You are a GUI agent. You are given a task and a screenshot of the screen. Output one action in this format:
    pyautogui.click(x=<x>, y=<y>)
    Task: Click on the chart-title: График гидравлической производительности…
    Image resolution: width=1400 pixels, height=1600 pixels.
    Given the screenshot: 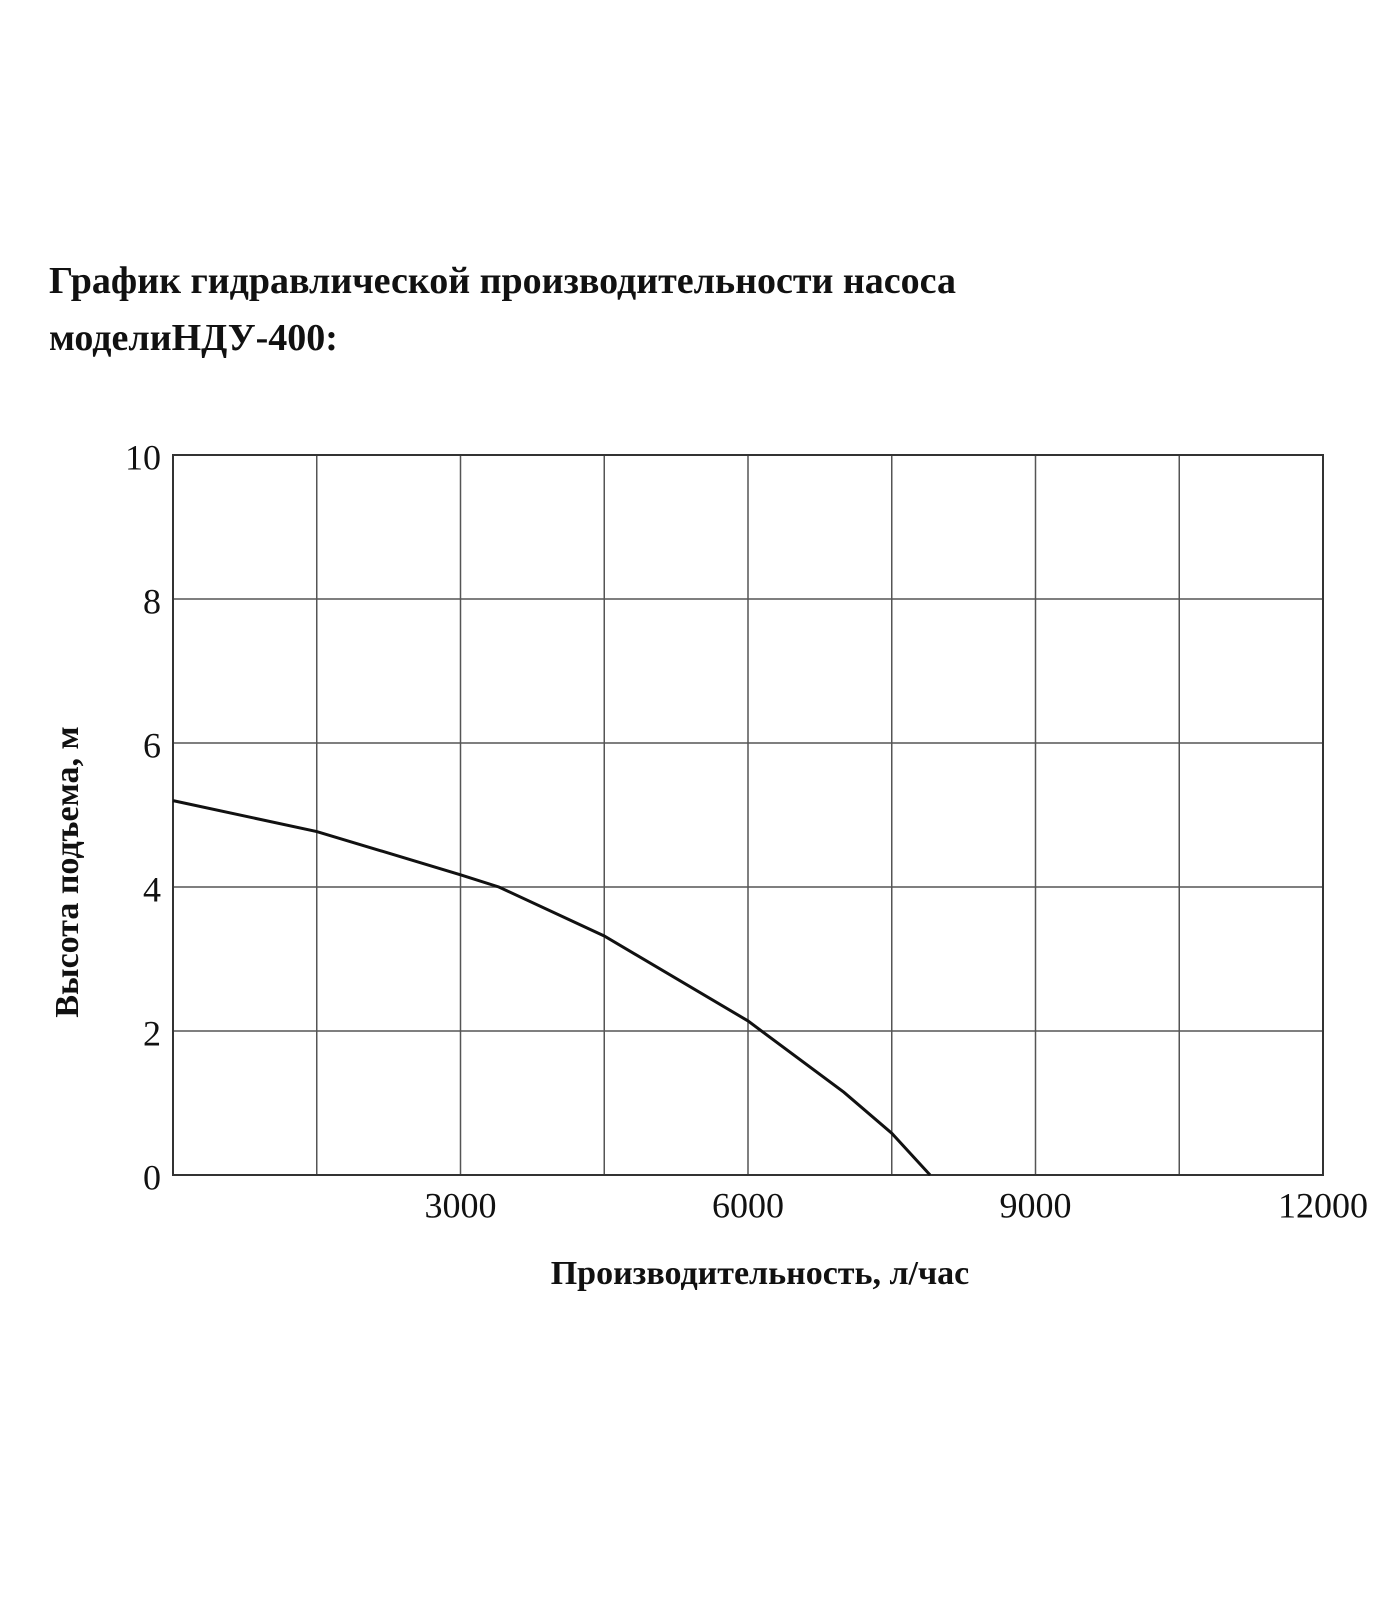 What is the action you would take?
    pyautogui.click(x=502, y=281)
    